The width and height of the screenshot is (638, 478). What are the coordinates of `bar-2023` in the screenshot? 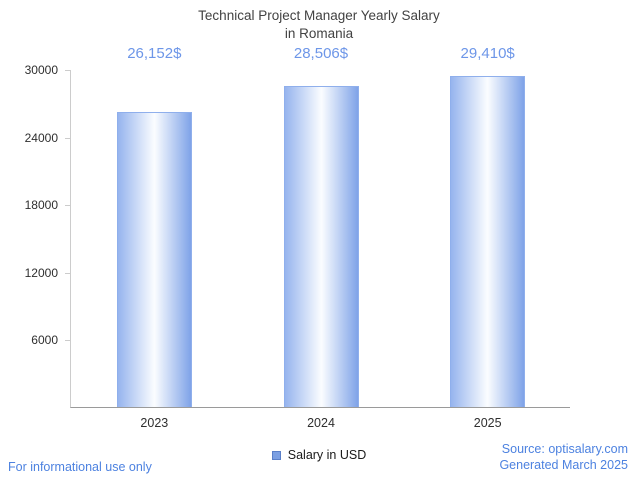 It's located at (154, 259).